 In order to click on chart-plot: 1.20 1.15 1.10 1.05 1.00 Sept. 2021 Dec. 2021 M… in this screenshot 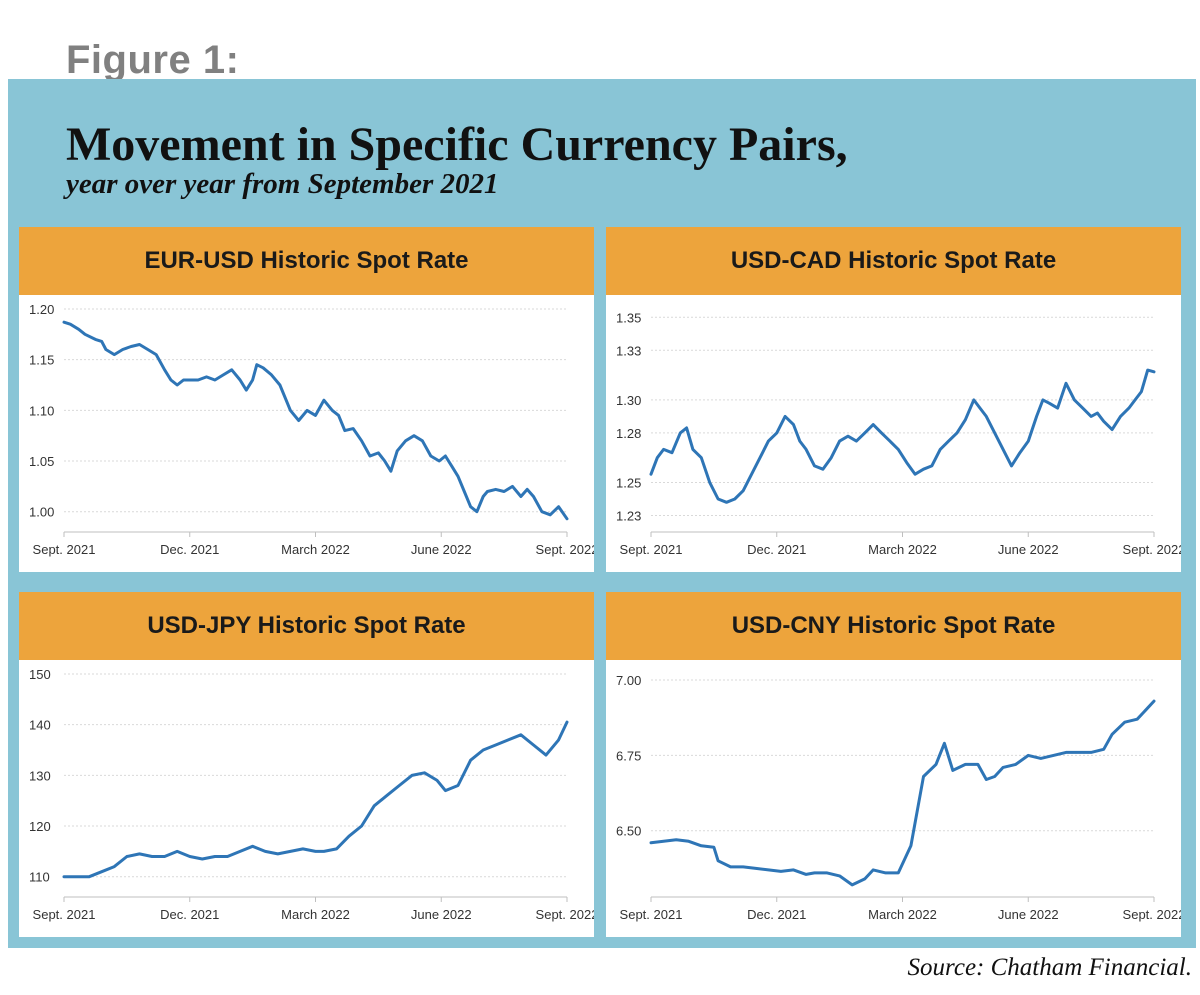, I will do `click(311, 429)`.